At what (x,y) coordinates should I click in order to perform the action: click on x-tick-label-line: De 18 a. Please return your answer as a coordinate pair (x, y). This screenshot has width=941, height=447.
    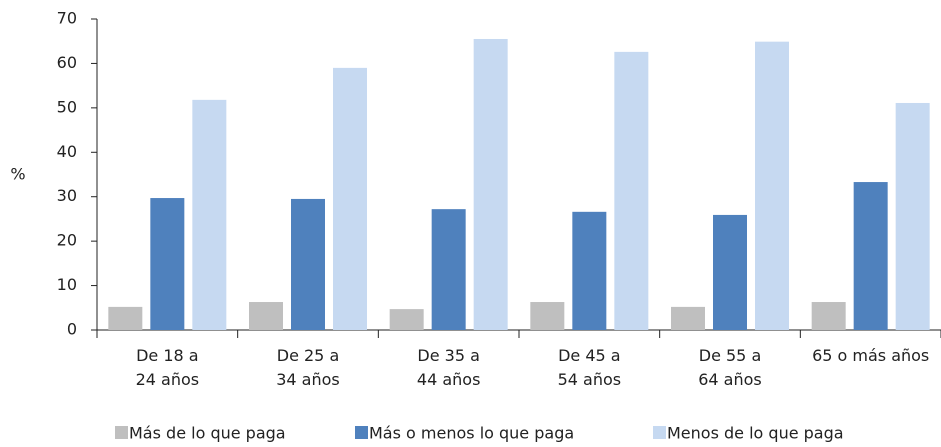
    Looking at the image, I should click on (167, 355).